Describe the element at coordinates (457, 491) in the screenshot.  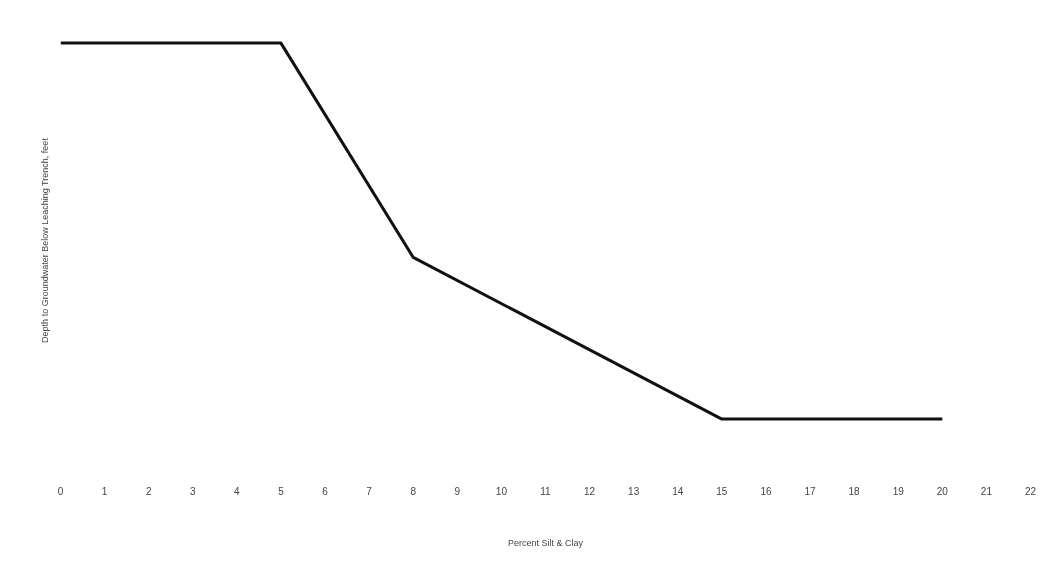
I see `x-tick-label: 9` at that location.